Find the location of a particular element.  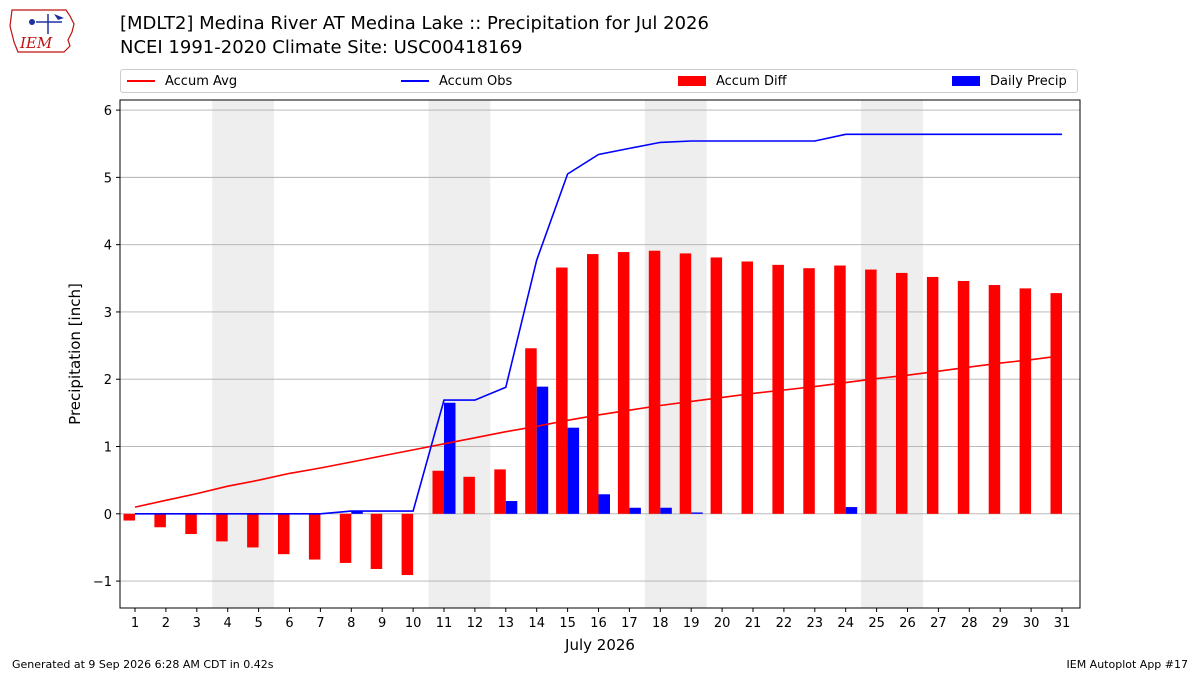

x-tick-label-12: 12 is located at coordinates (475, 623).